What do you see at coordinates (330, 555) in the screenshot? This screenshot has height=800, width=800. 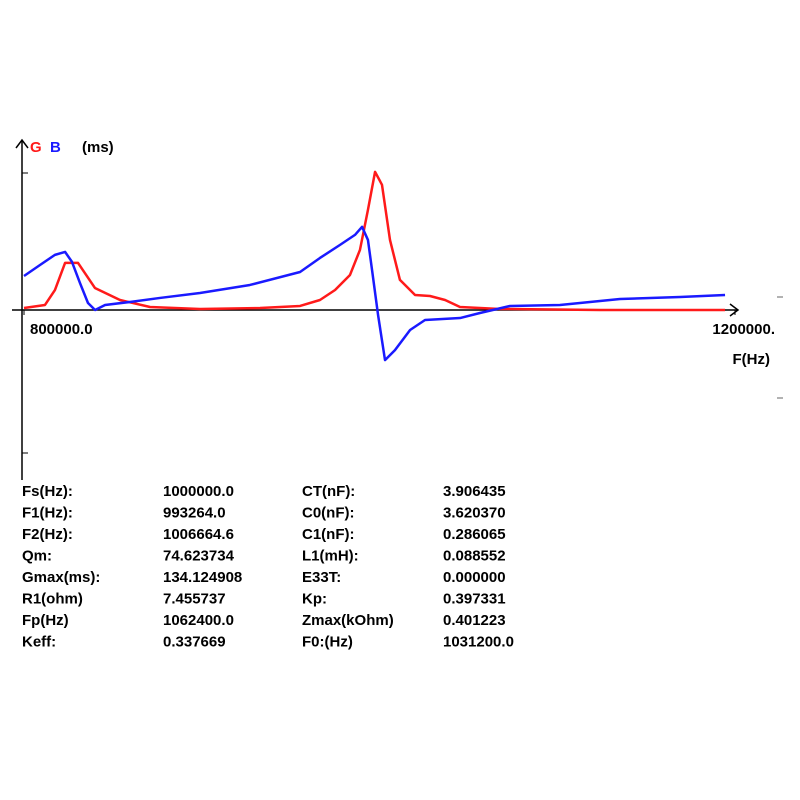 I see `param-label: L1(mH):` at bounding box center [330, 555].